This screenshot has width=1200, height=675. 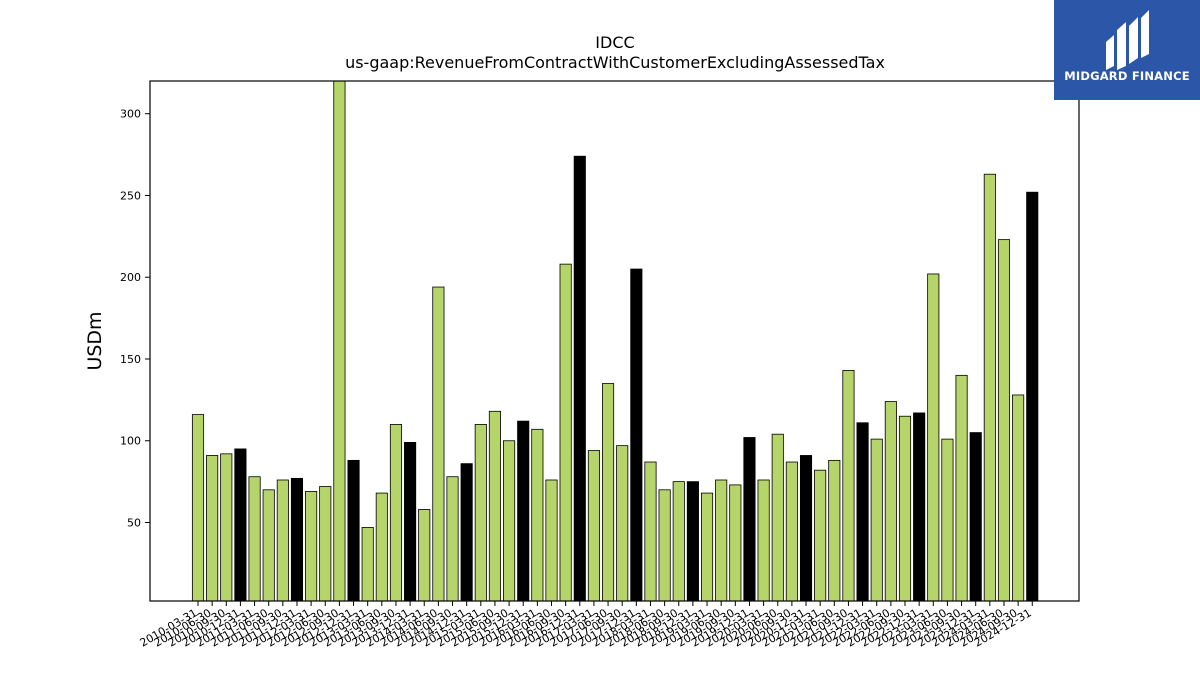 I want to click on y-axis-label: USDm, so click(x=95, y=340).